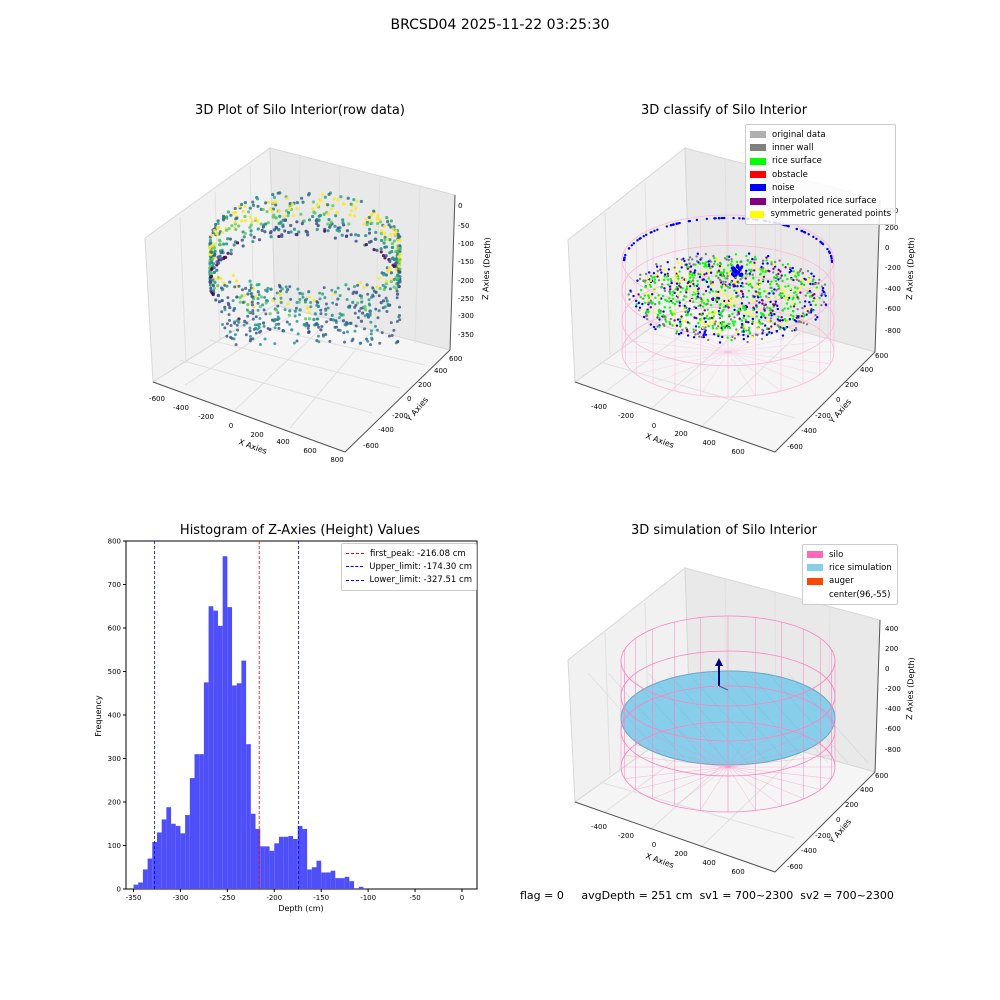  Describe the element at coordinates (466, 244) in the screenshot. I see `raw-z-tick: -100` at that location.